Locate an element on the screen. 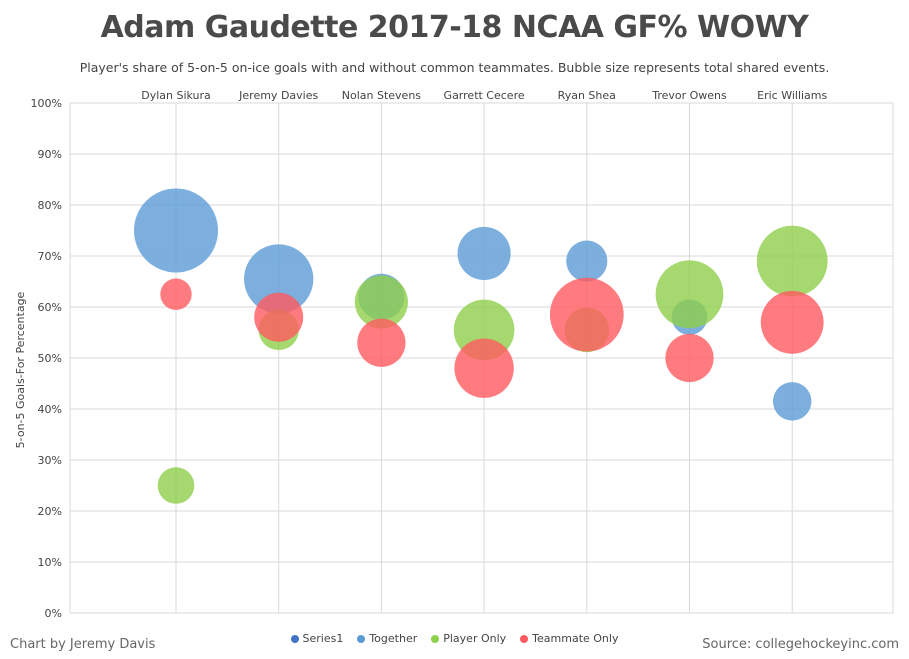 The width and height of the screenshot is (909, 659). category-label: Garrett Cecere is located at coordinates (484, 95).